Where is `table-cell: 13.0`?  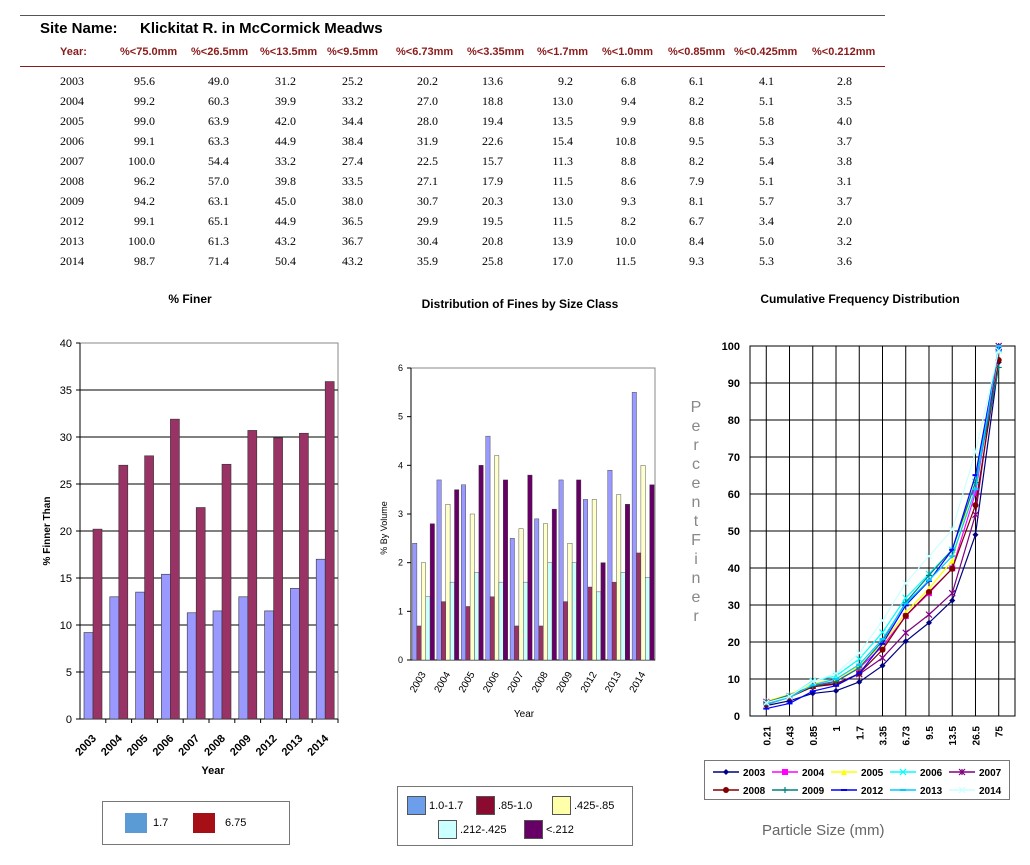 table-cell: 13.0 is located at coordinates (562, 201).